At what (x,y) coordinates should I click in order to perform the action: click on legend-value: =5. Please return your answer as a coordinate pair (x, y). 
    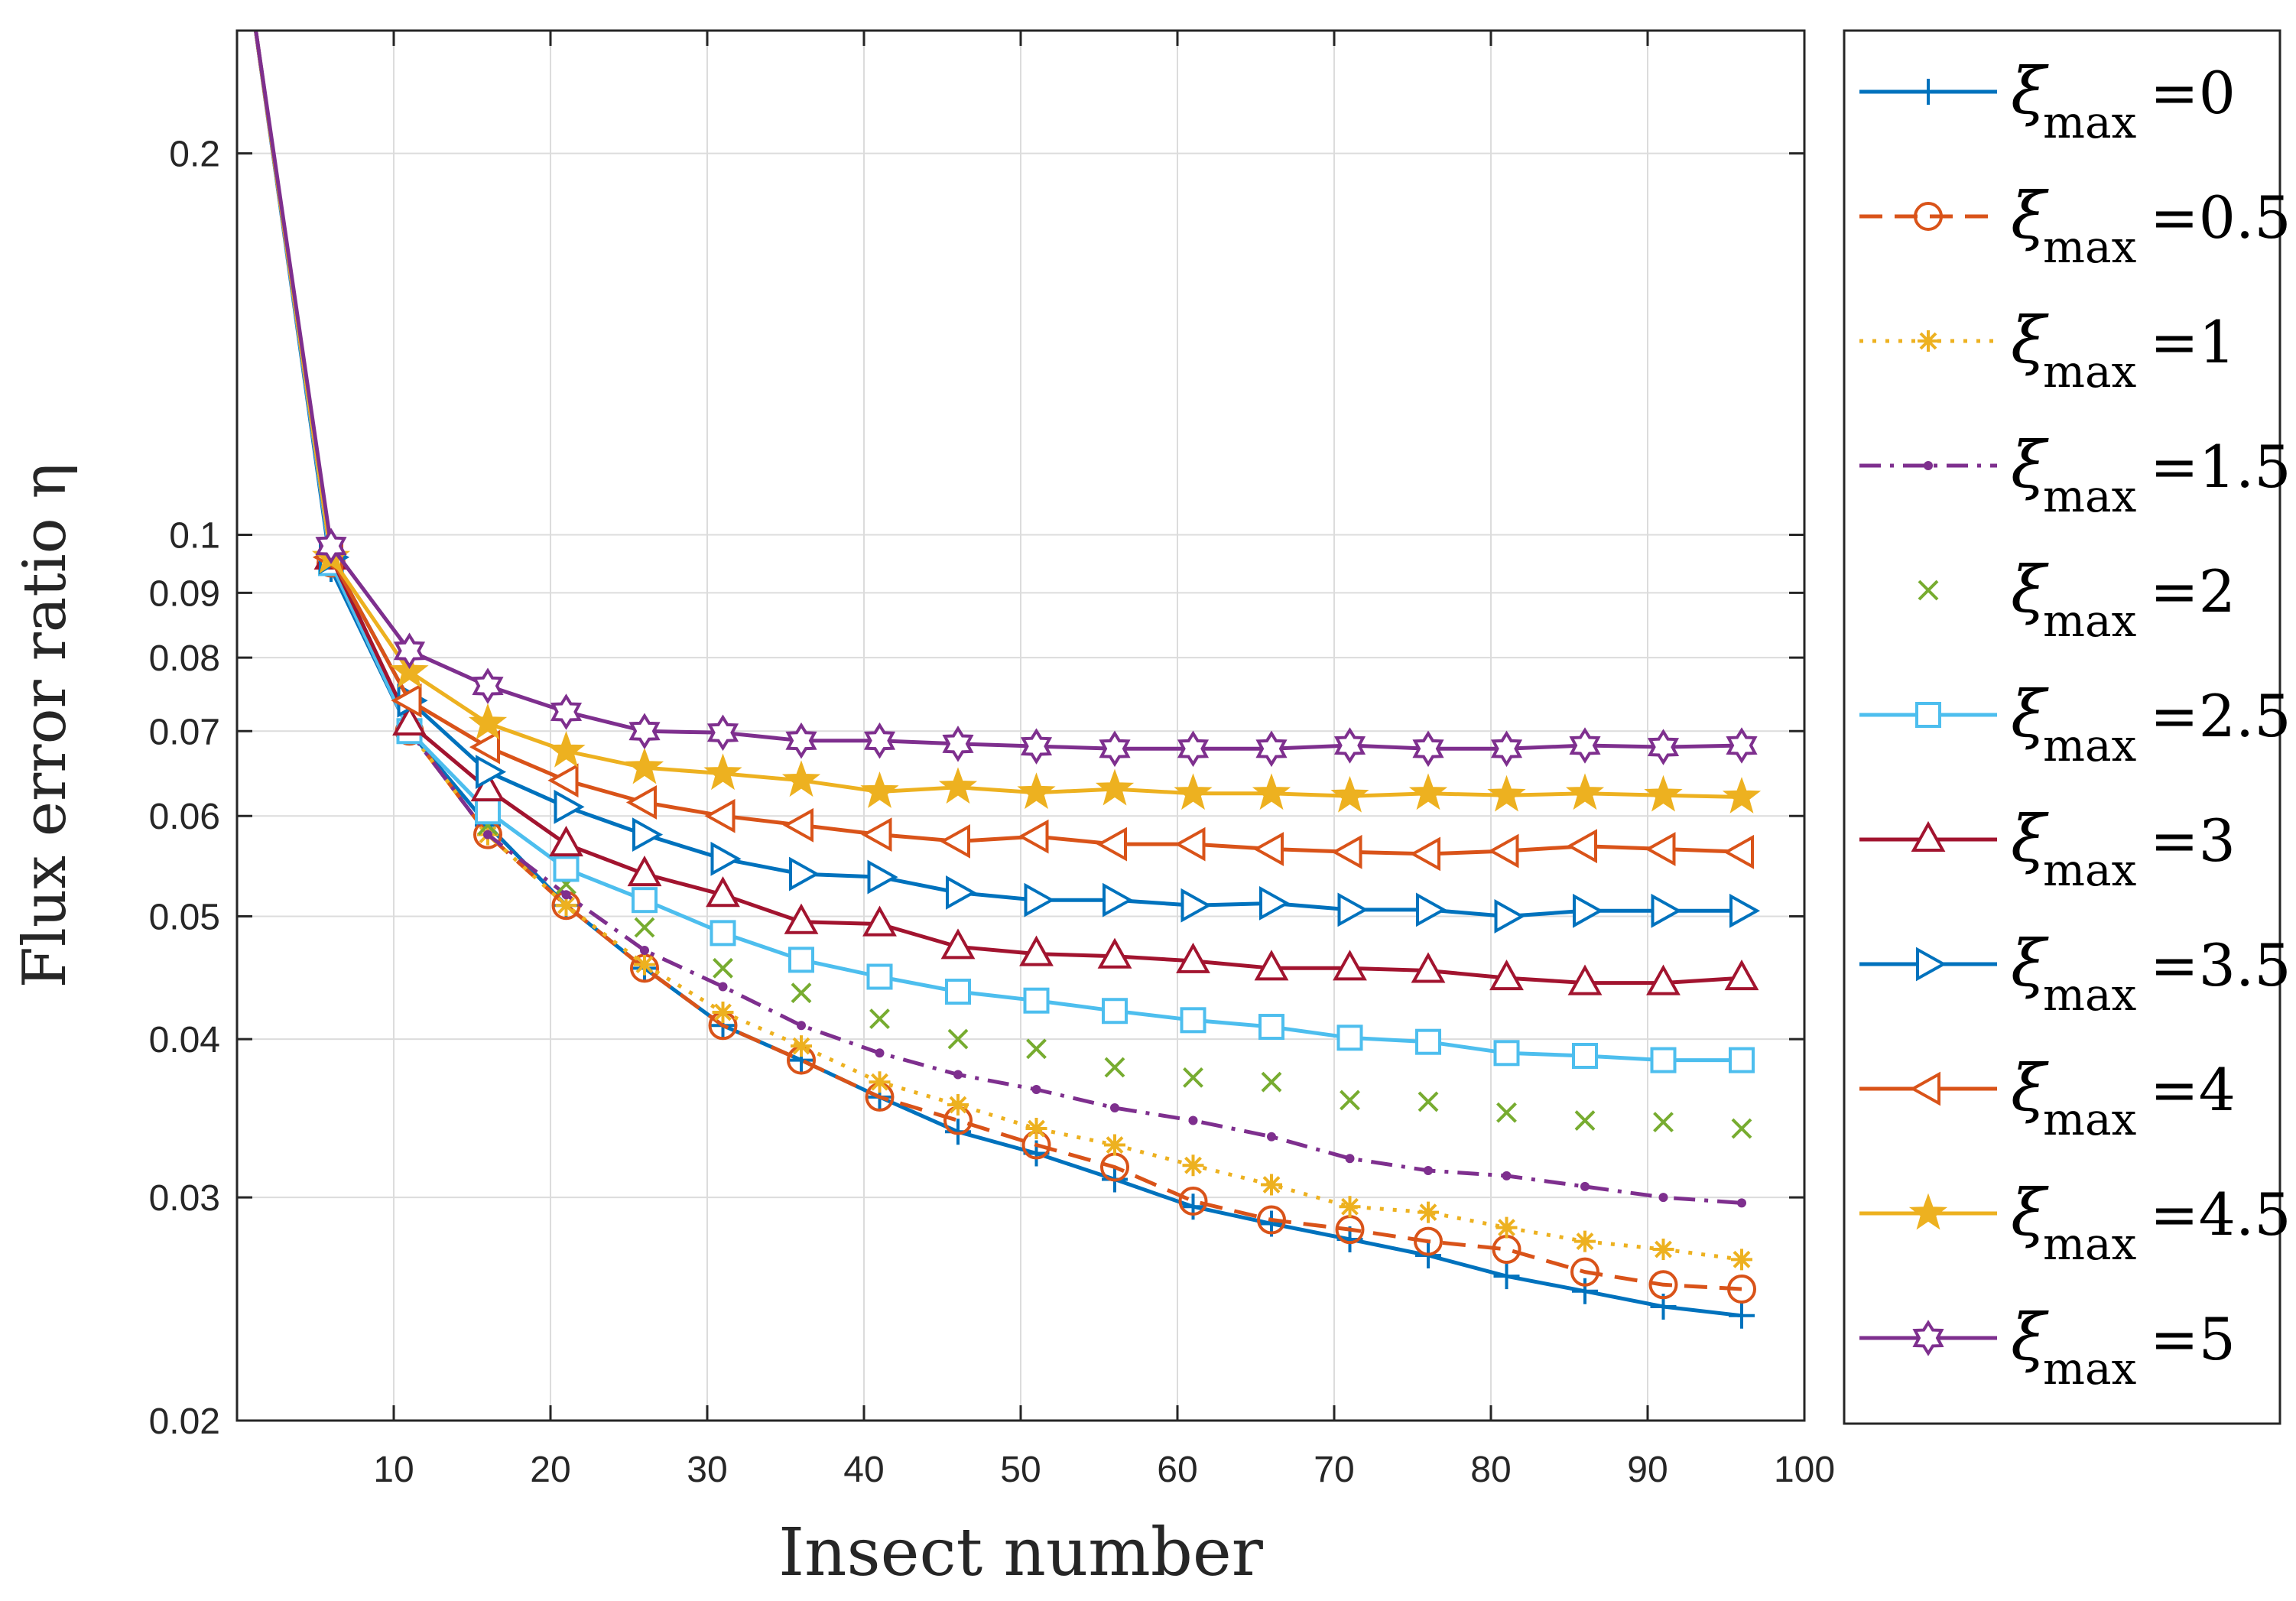
    Looking at the image, I should click on (2193, 1339).